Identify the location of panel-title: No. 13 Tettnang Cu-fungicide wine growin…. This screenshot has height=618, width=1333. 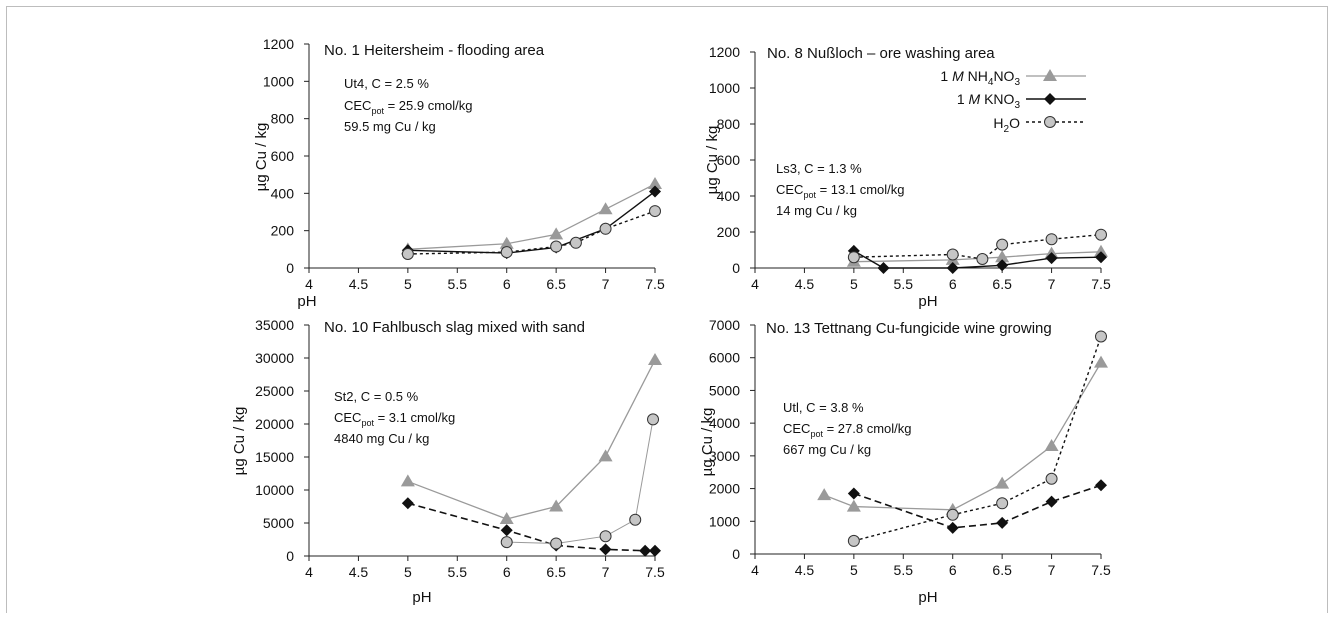
(909, 328).